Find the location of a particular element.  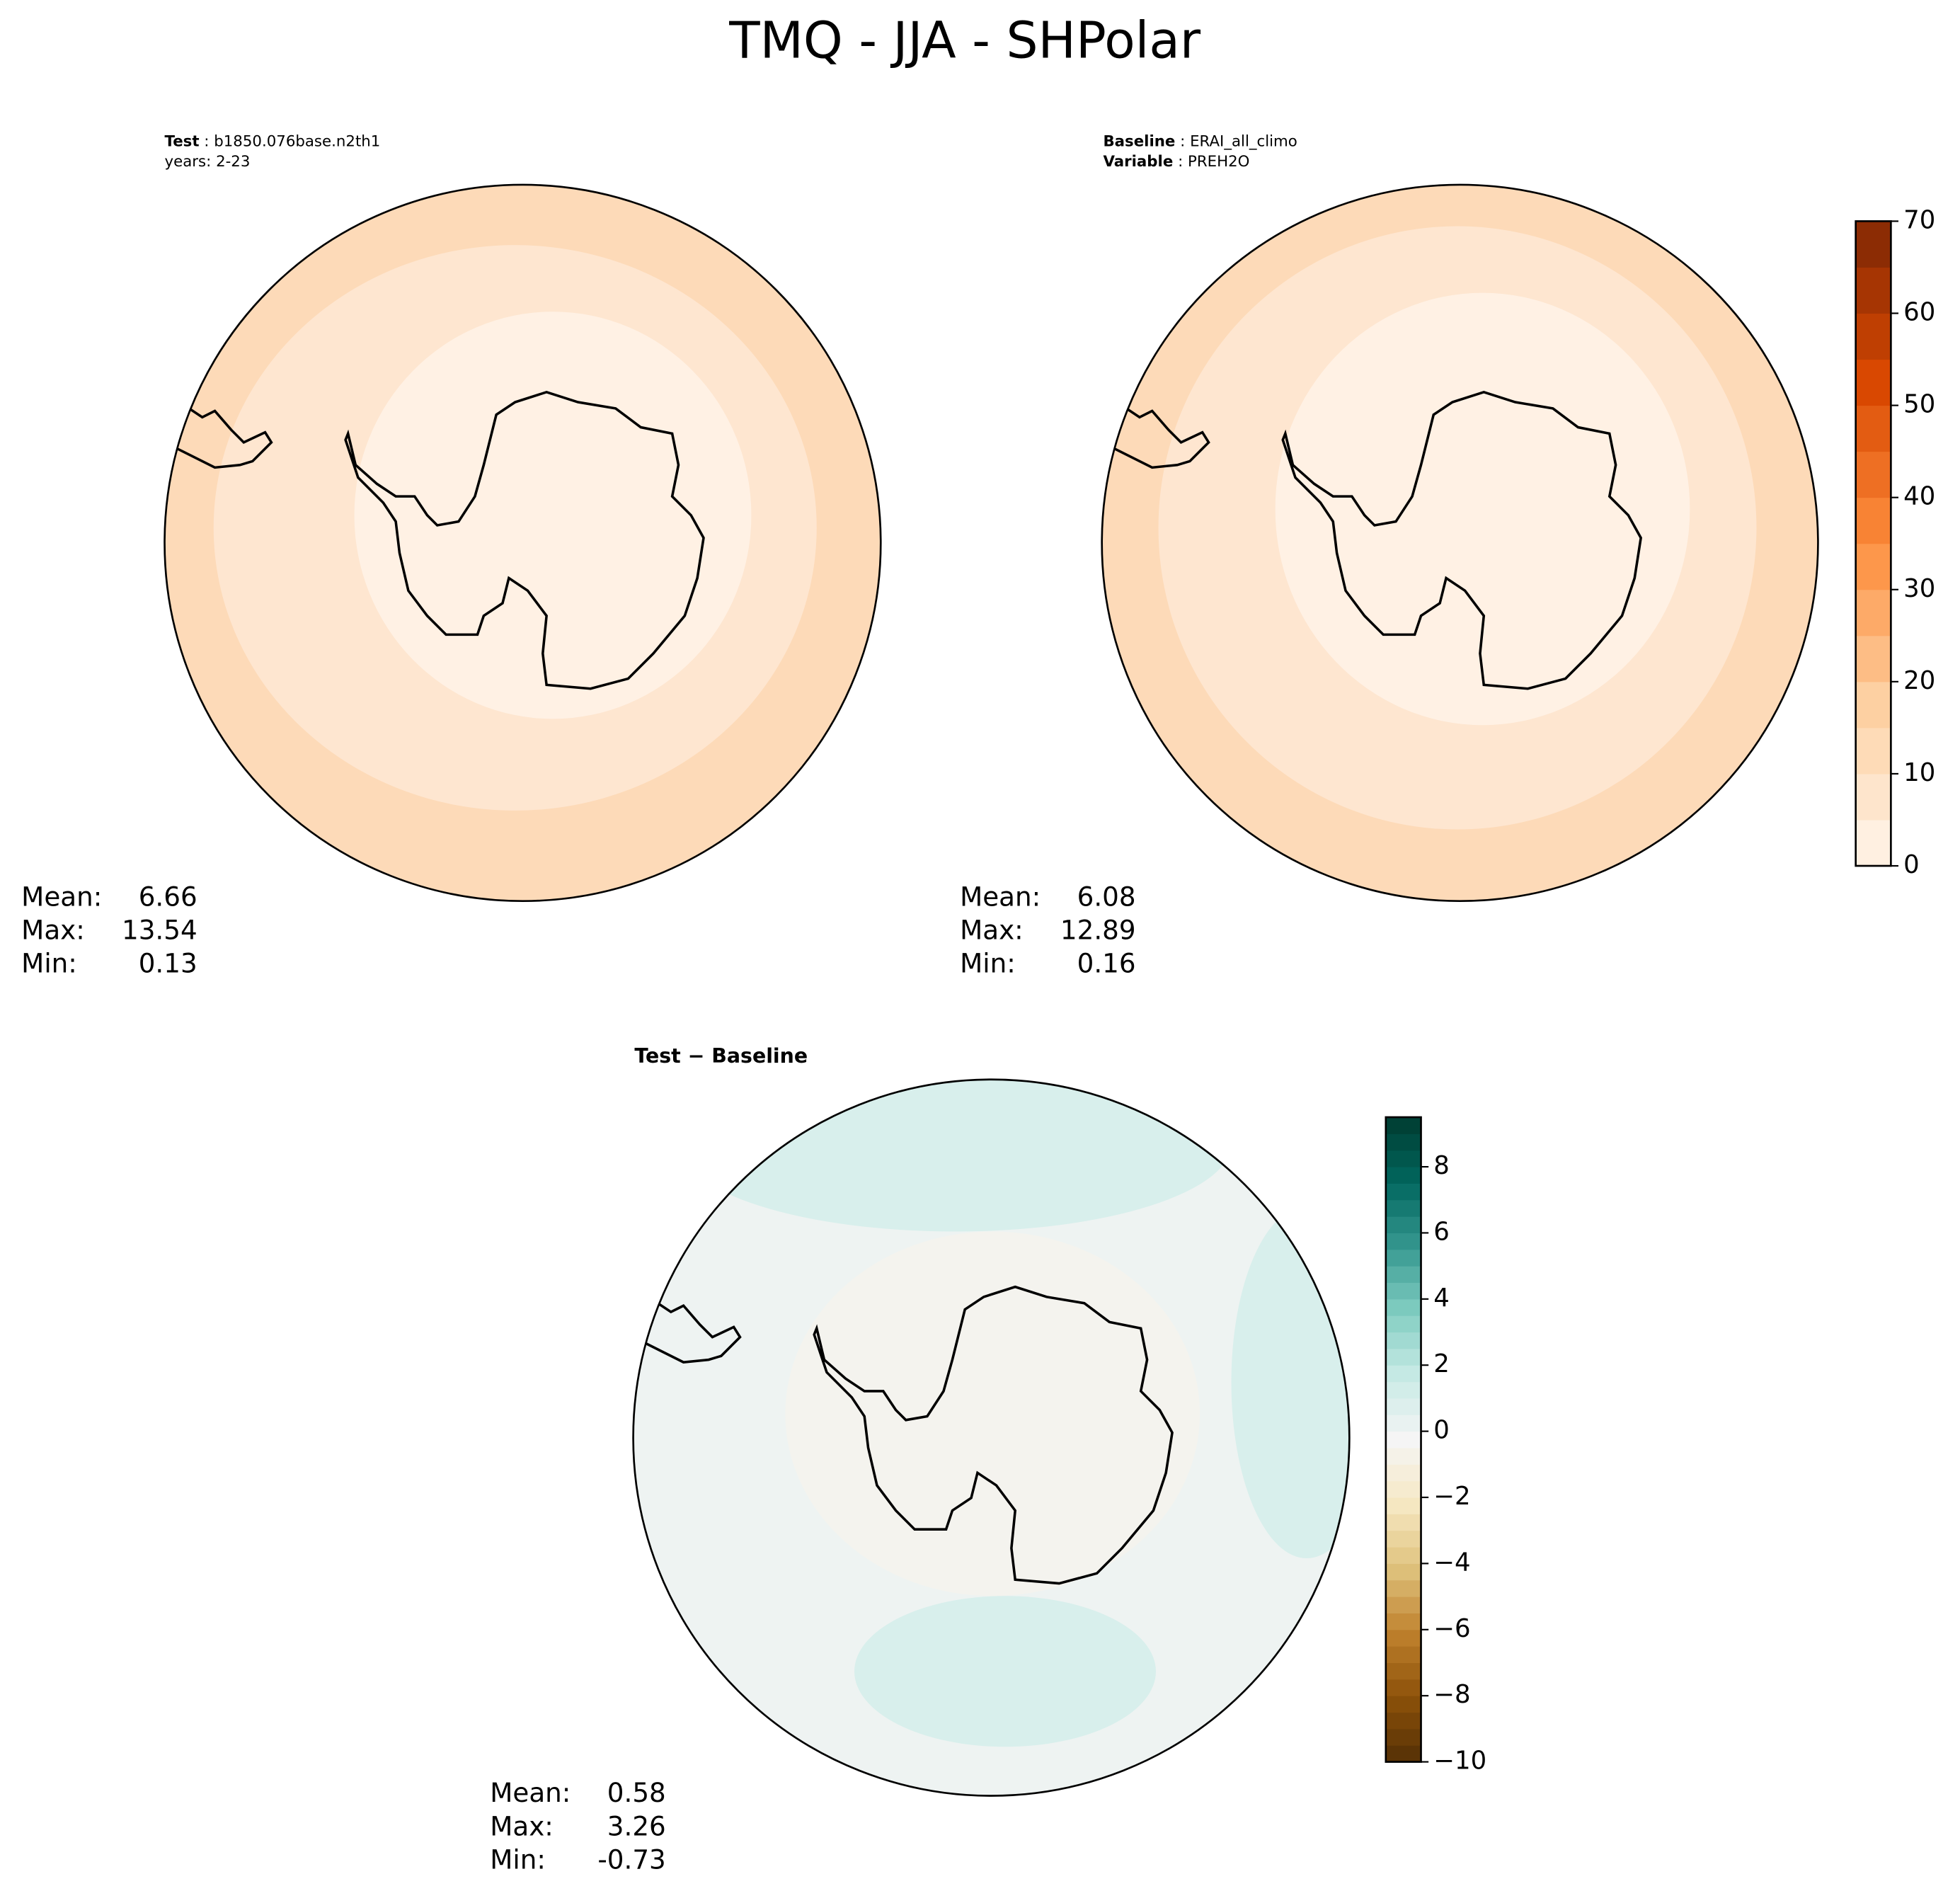

subtitle-part: Test is located at coordinates (182, 142).